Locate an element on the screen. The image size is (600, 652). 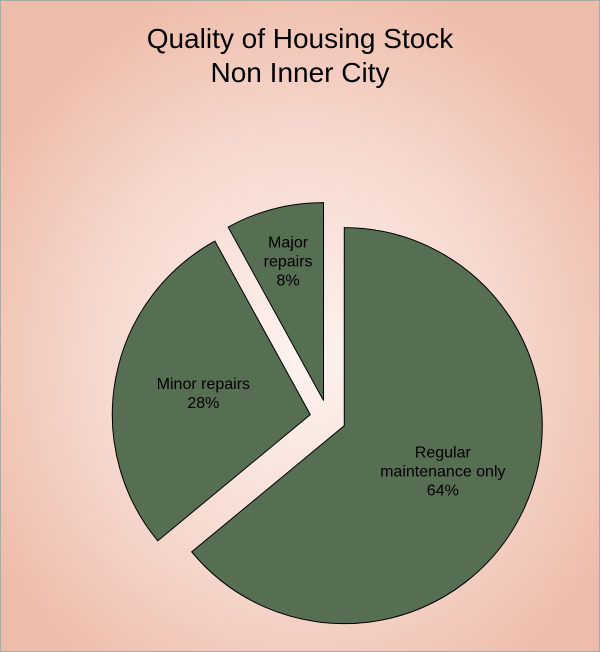
pie-slice is located at coordinates (276, 301).